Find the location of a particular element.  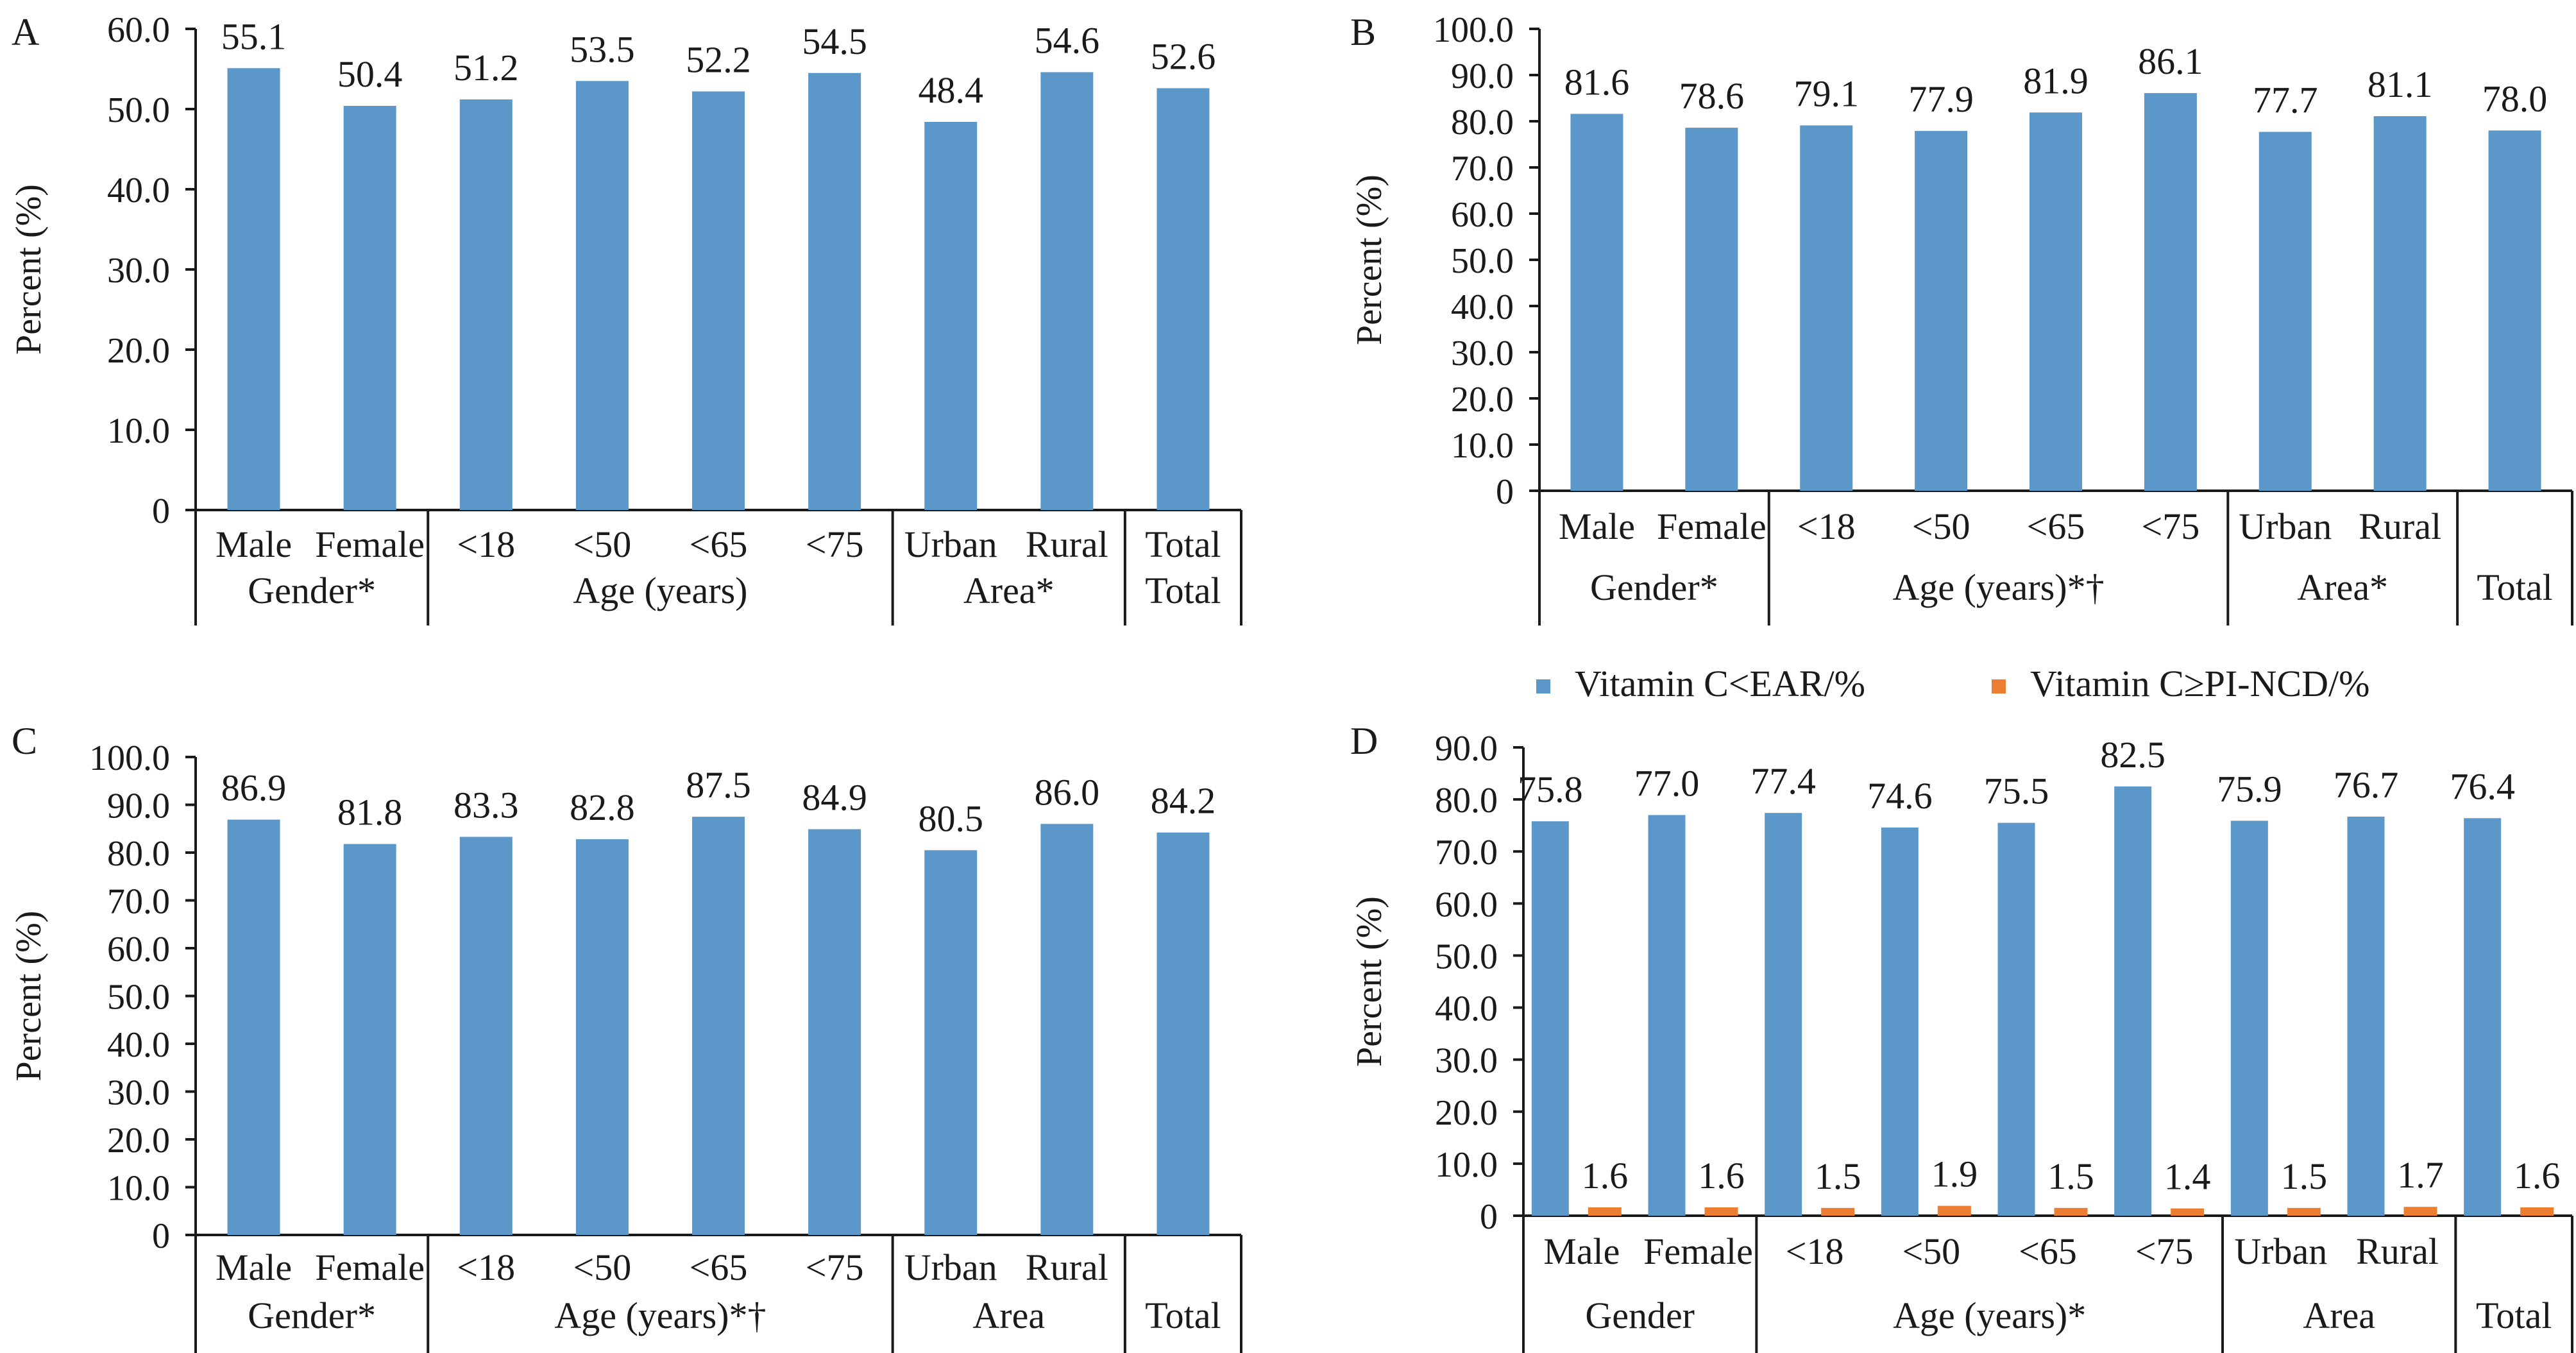

data-label: 77.0 is located at coordinates (1667, 783).